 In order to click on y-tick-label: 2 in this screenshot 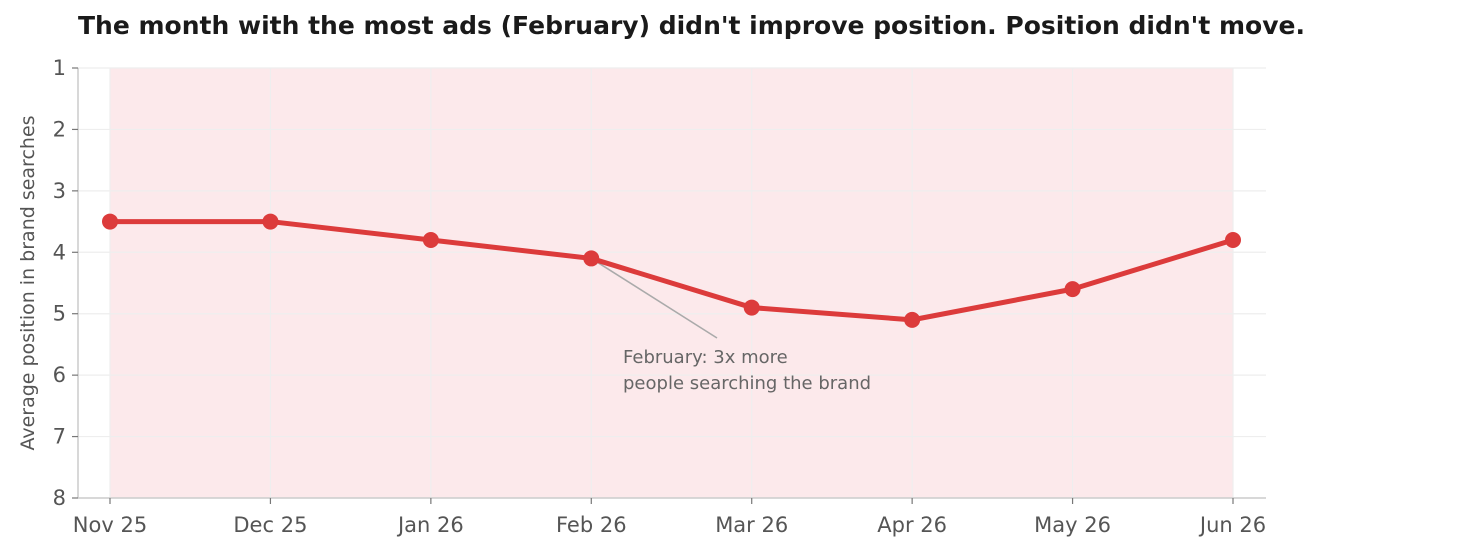, I will do `click(59, 129)`.